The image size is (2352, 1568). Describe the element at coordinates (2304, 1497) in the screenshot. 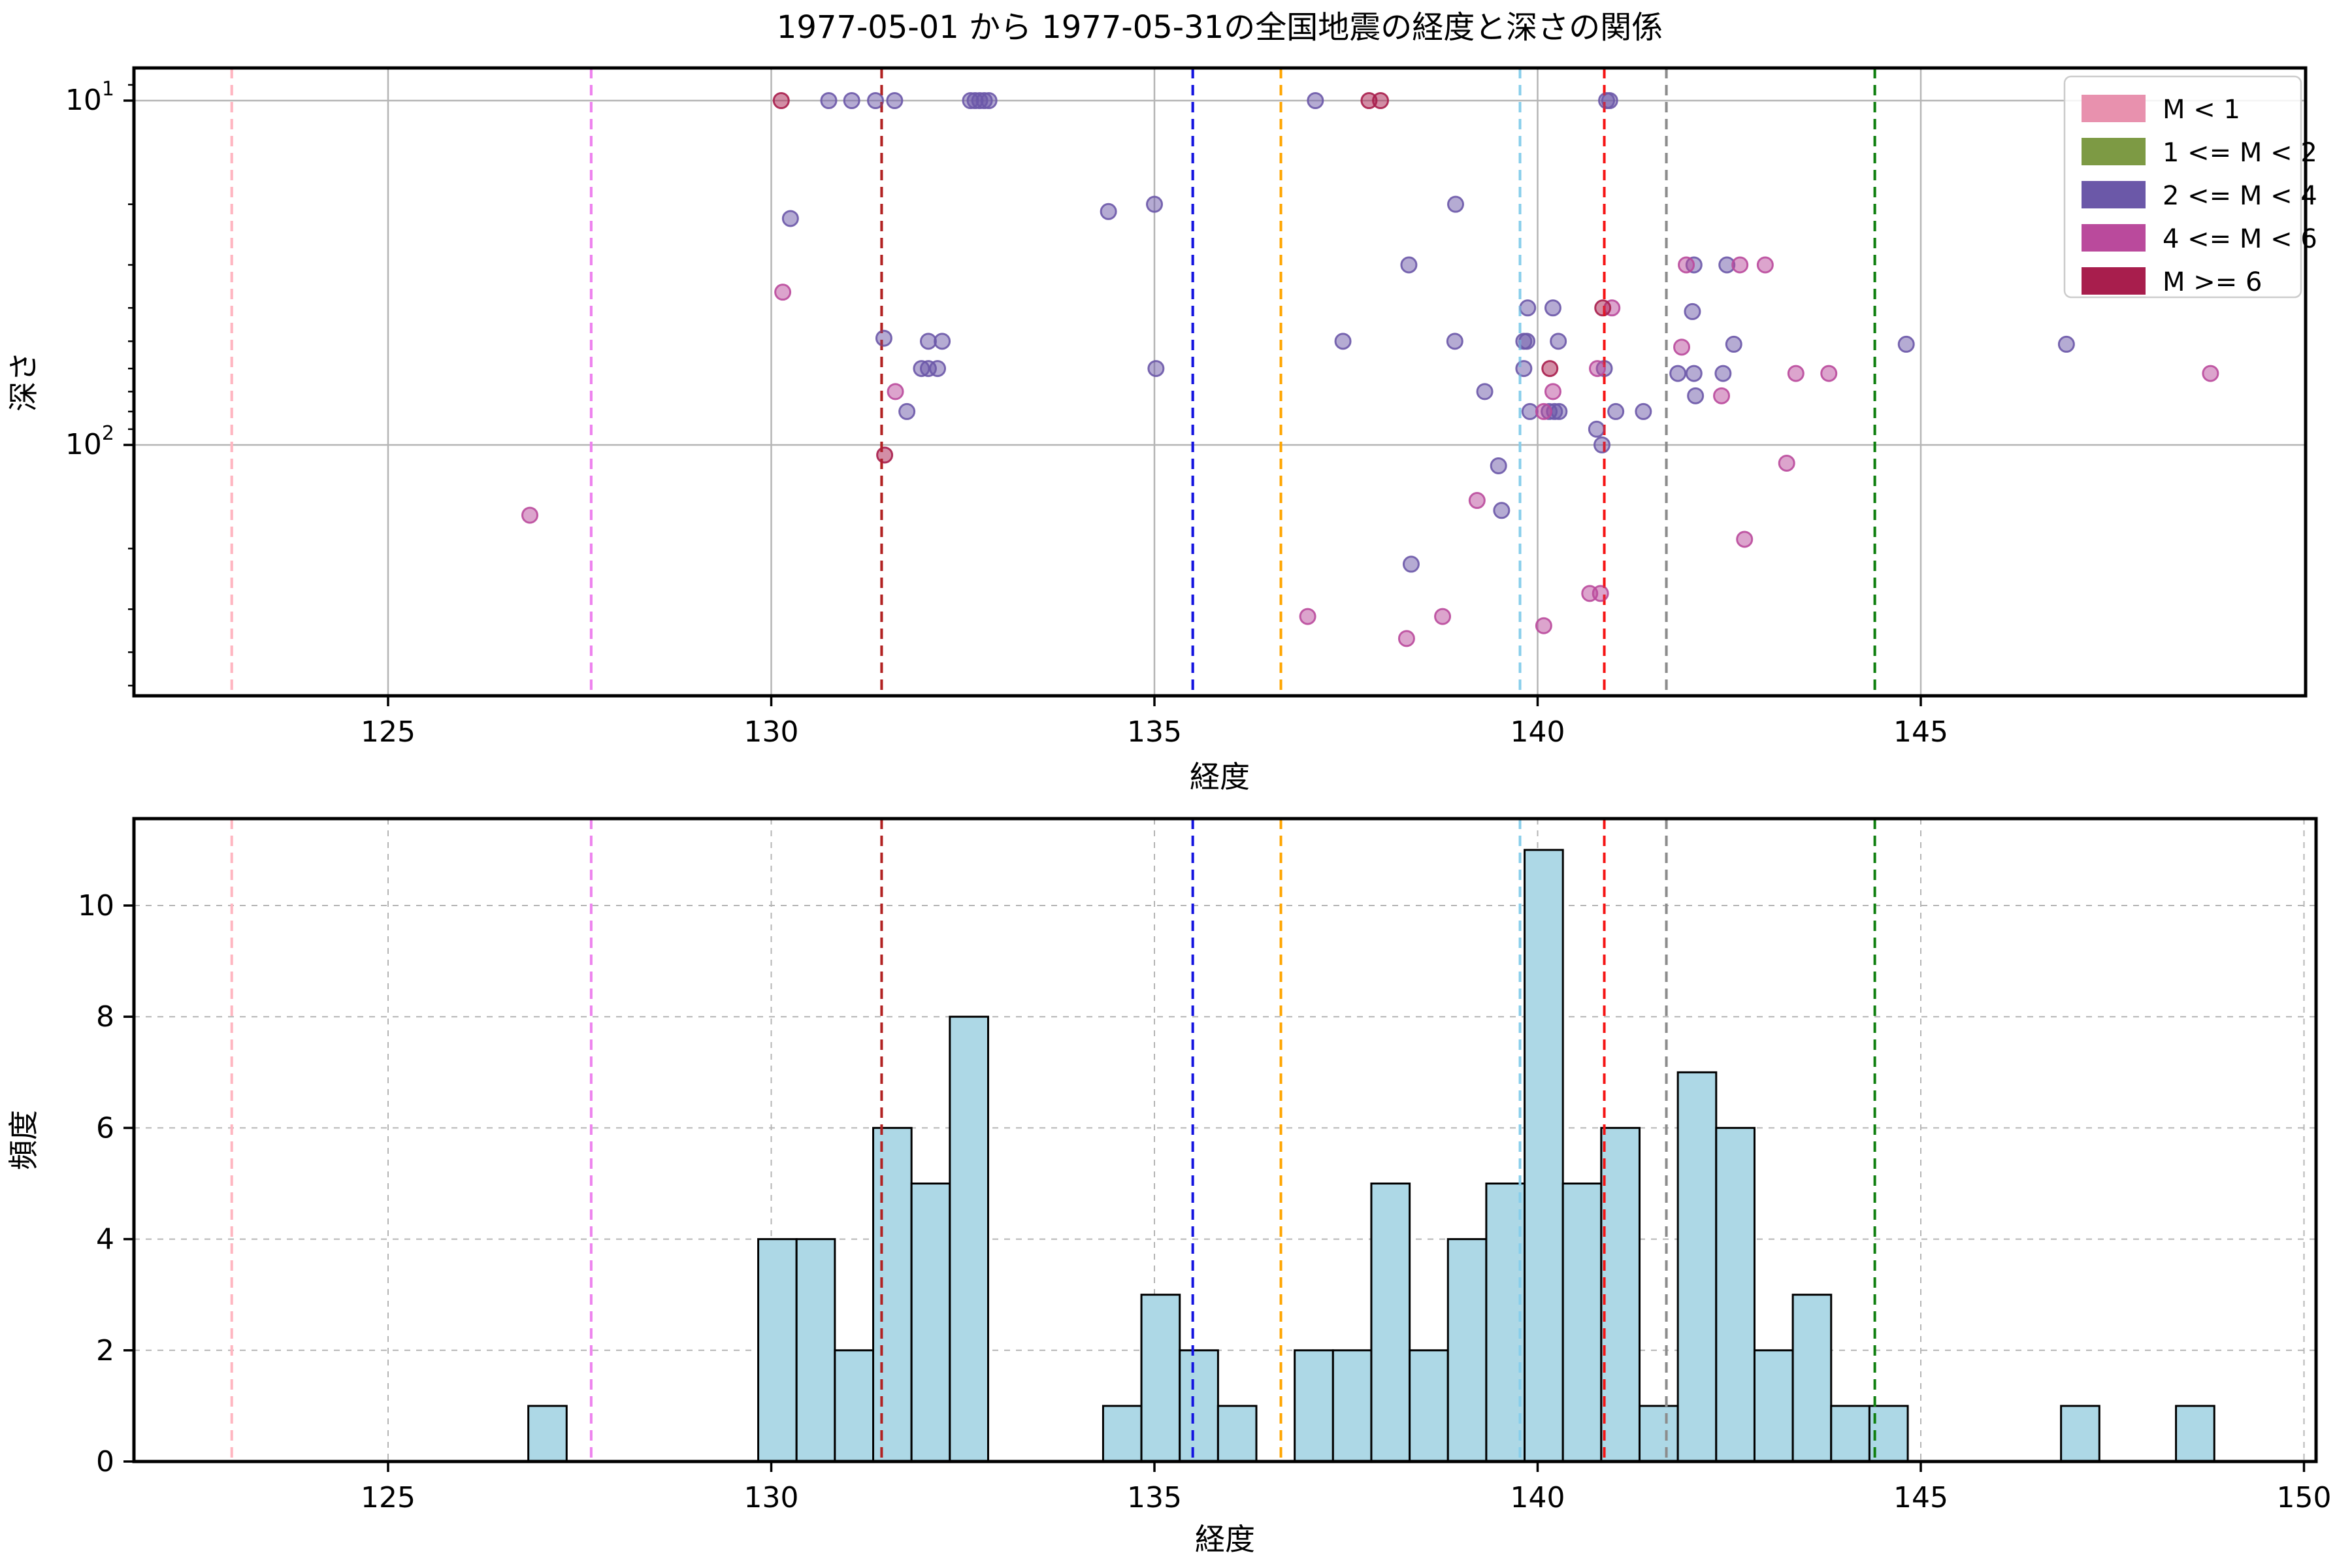

I see `bottom-x-tick-label: 150` at that location.